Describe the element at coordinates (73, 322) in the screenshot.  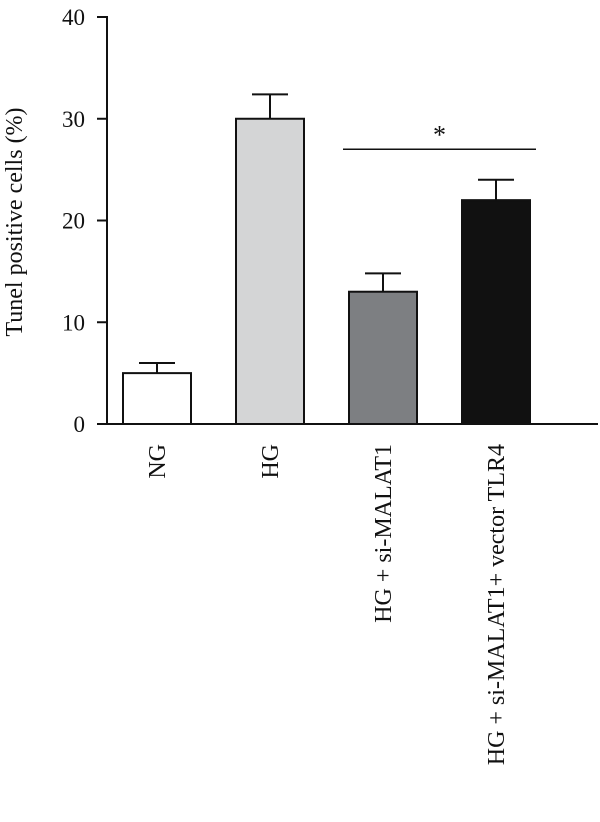
I see `y-tick-label: 10` at that location.